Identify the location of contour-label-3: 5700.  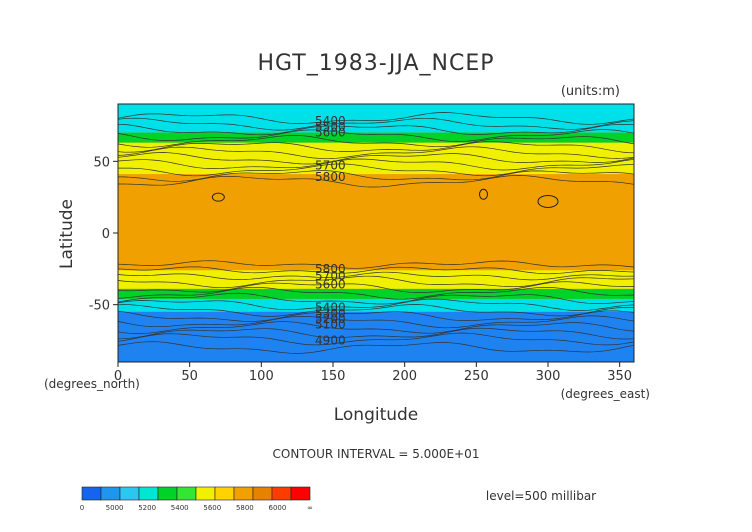
(330, 166).